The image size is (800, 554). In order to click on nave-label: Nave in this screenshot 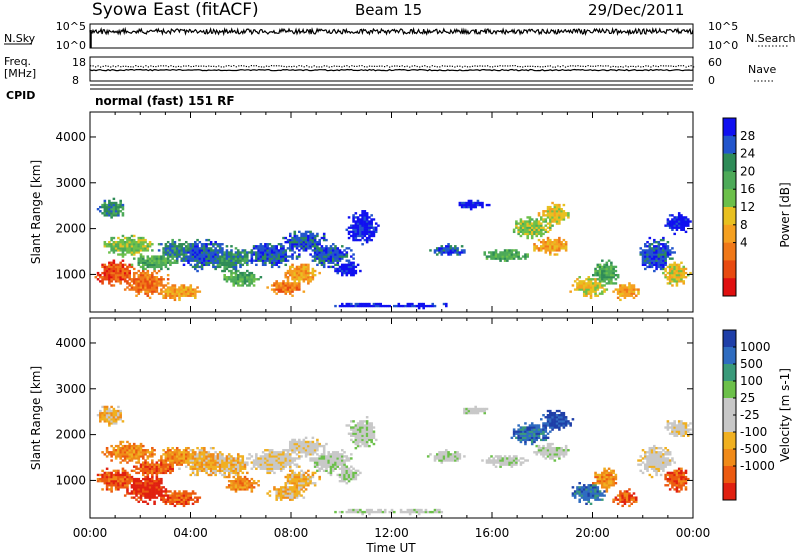, I will do `click(762, 69)`.